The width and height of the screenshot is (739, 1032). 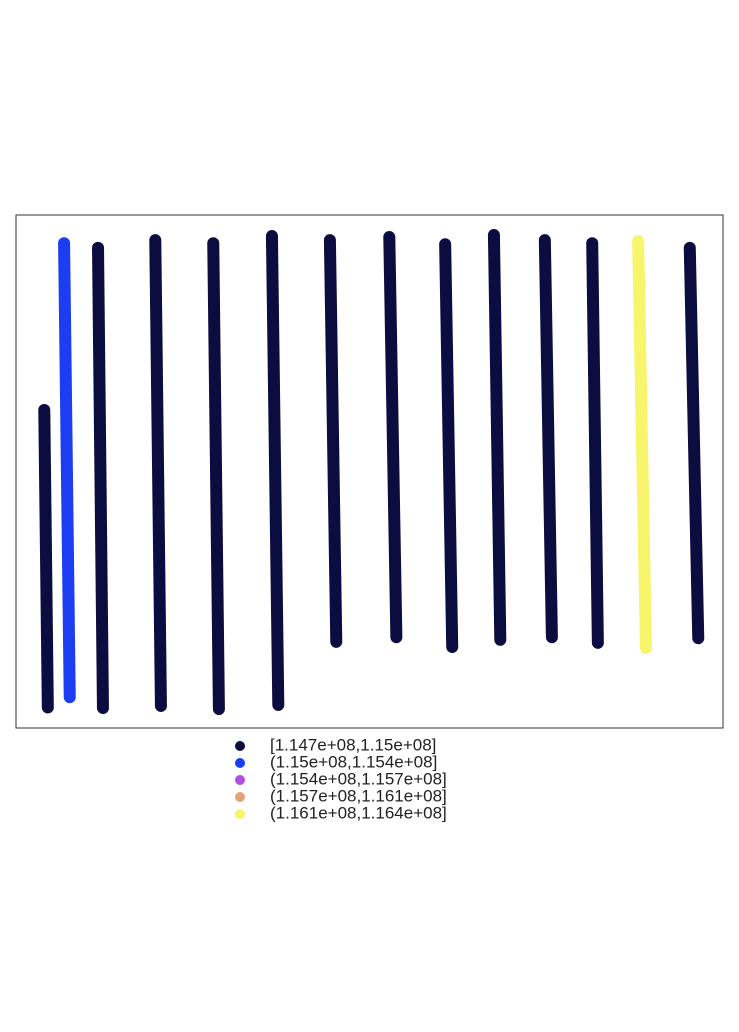 What do you see at coordinates (358, 778) in the screenshot?
I see `legend-label: (1.154e+08,1.157e+08]` at bounding box center [358, 778].